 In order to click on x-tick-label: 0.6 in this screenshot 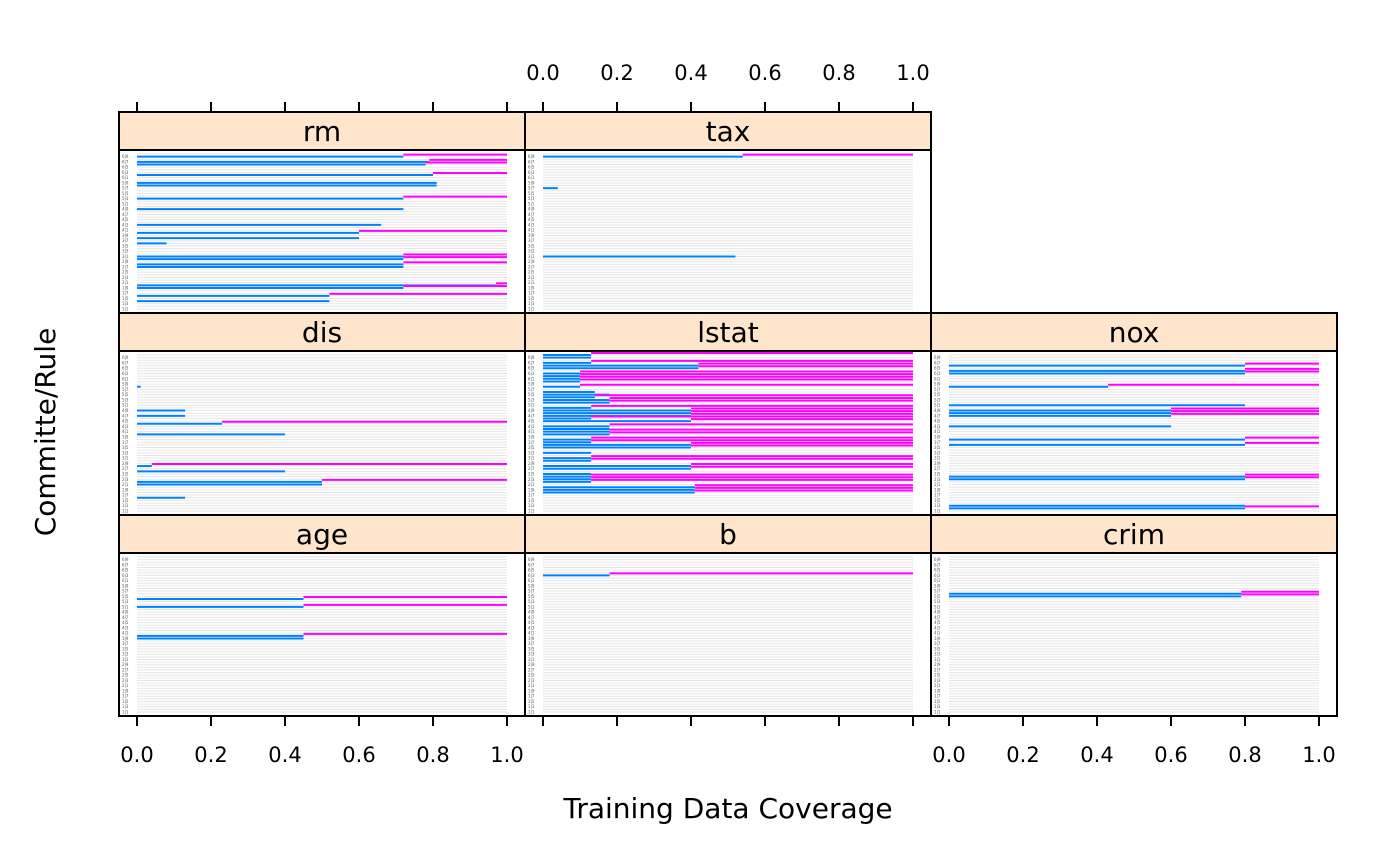, I will do `click(1170, 755)`.